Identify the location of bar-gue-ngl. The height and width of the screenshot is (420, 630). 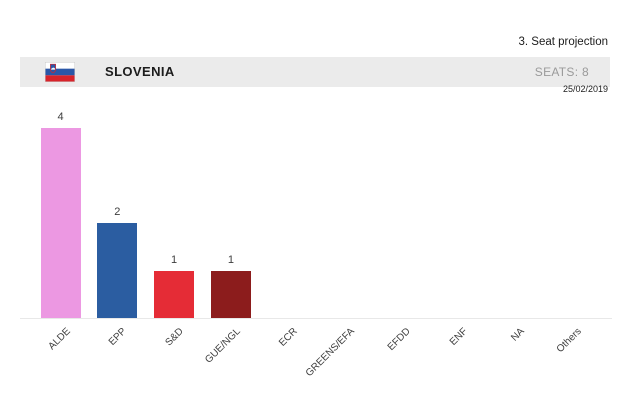
(230, 294).